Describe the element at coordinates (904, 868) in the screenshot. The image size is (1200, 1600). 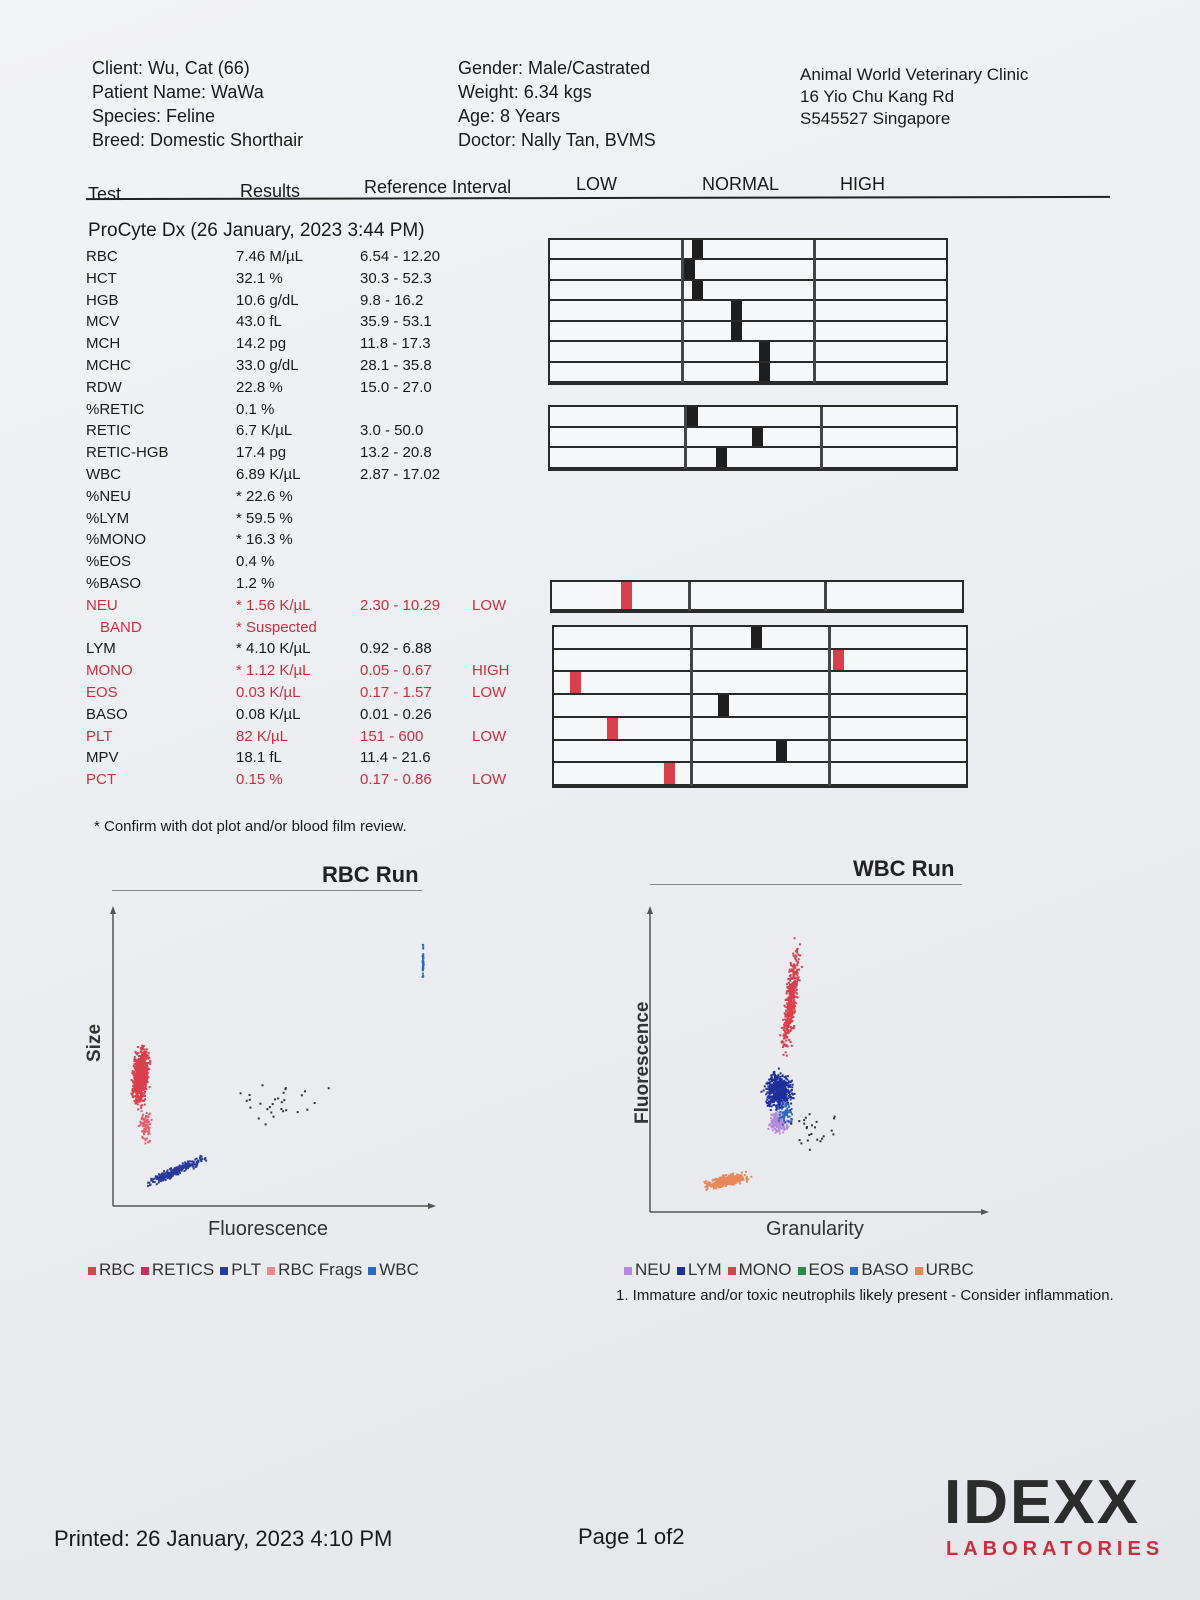
I see `wbc-chart-title: WBC Run` at that location.